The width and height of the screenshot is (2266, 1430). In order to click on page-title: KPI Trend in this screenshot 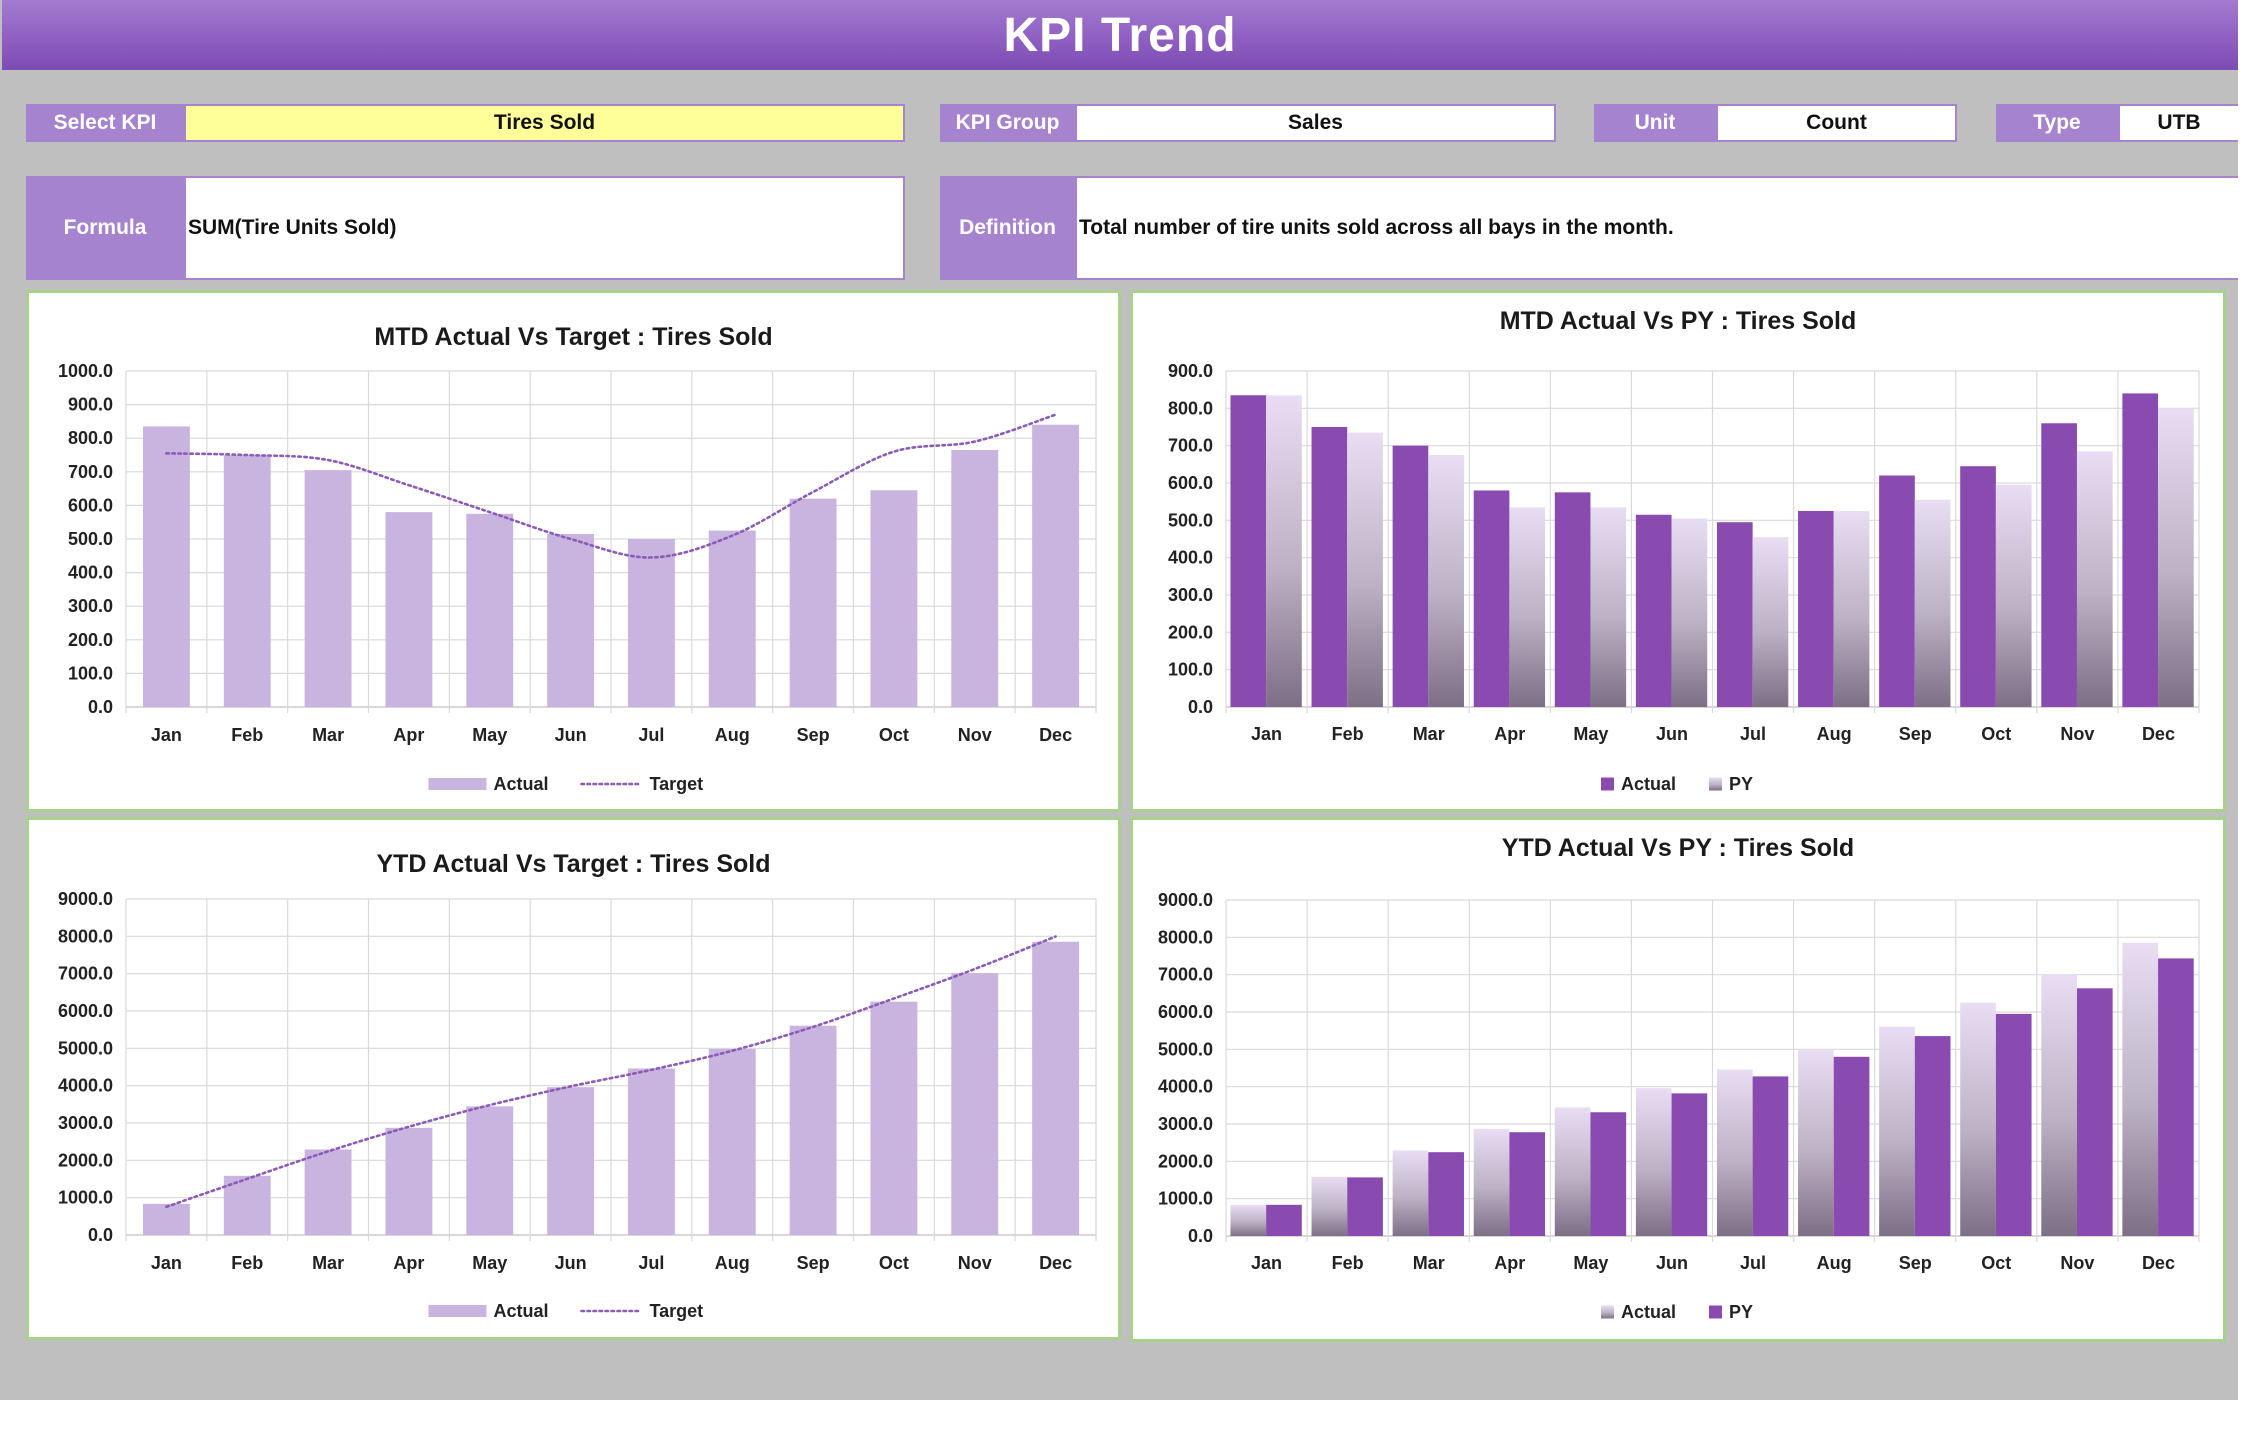, I will do `click(1120, 35)`.